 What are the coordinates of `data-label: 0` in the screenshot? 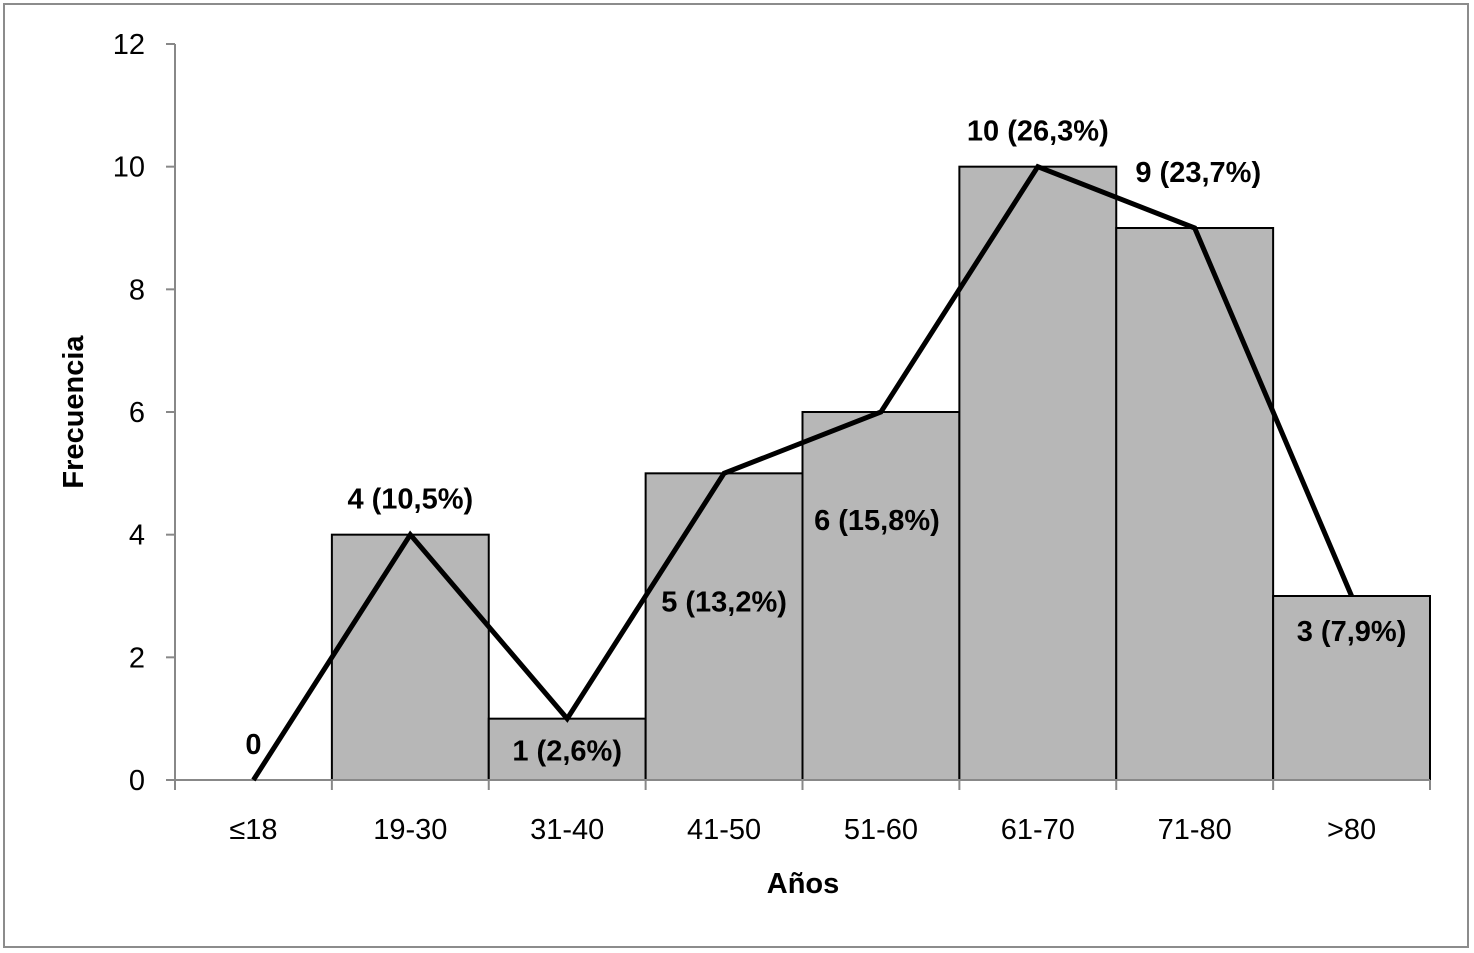 It's located at (253, 745).